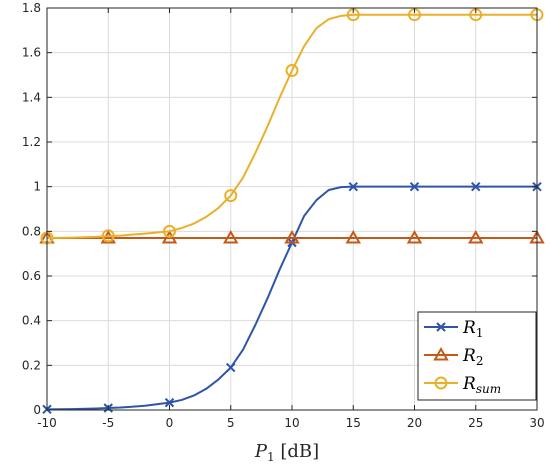 The height and width of the screenshot is (466, 550). What do you see at coordinates (31, 97) in the screenshot?
I see `y-tick-label: 1.4` at bounding box center [31, 97].